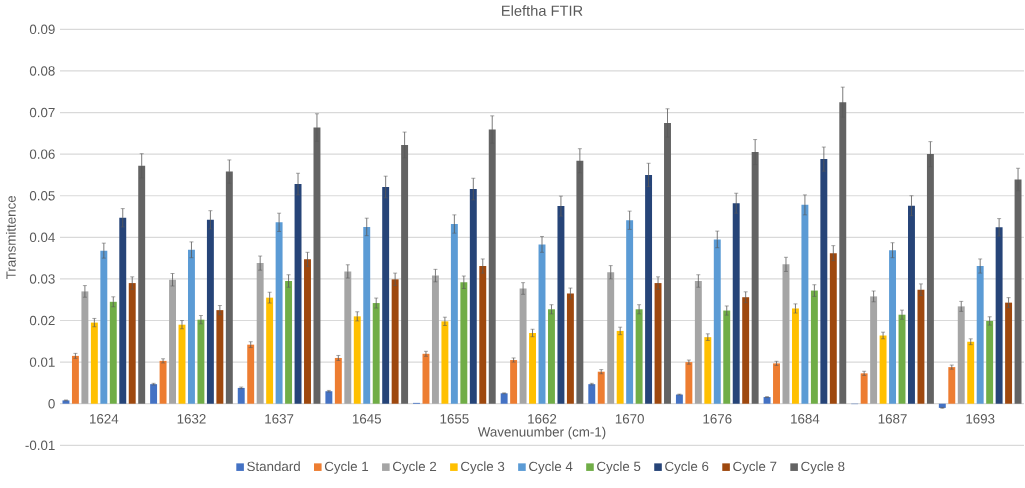  What do you see at coordinates (42, 29) in the screenshot?
I see `y-tick-label: 0.09` at bounding box center [42, 29].